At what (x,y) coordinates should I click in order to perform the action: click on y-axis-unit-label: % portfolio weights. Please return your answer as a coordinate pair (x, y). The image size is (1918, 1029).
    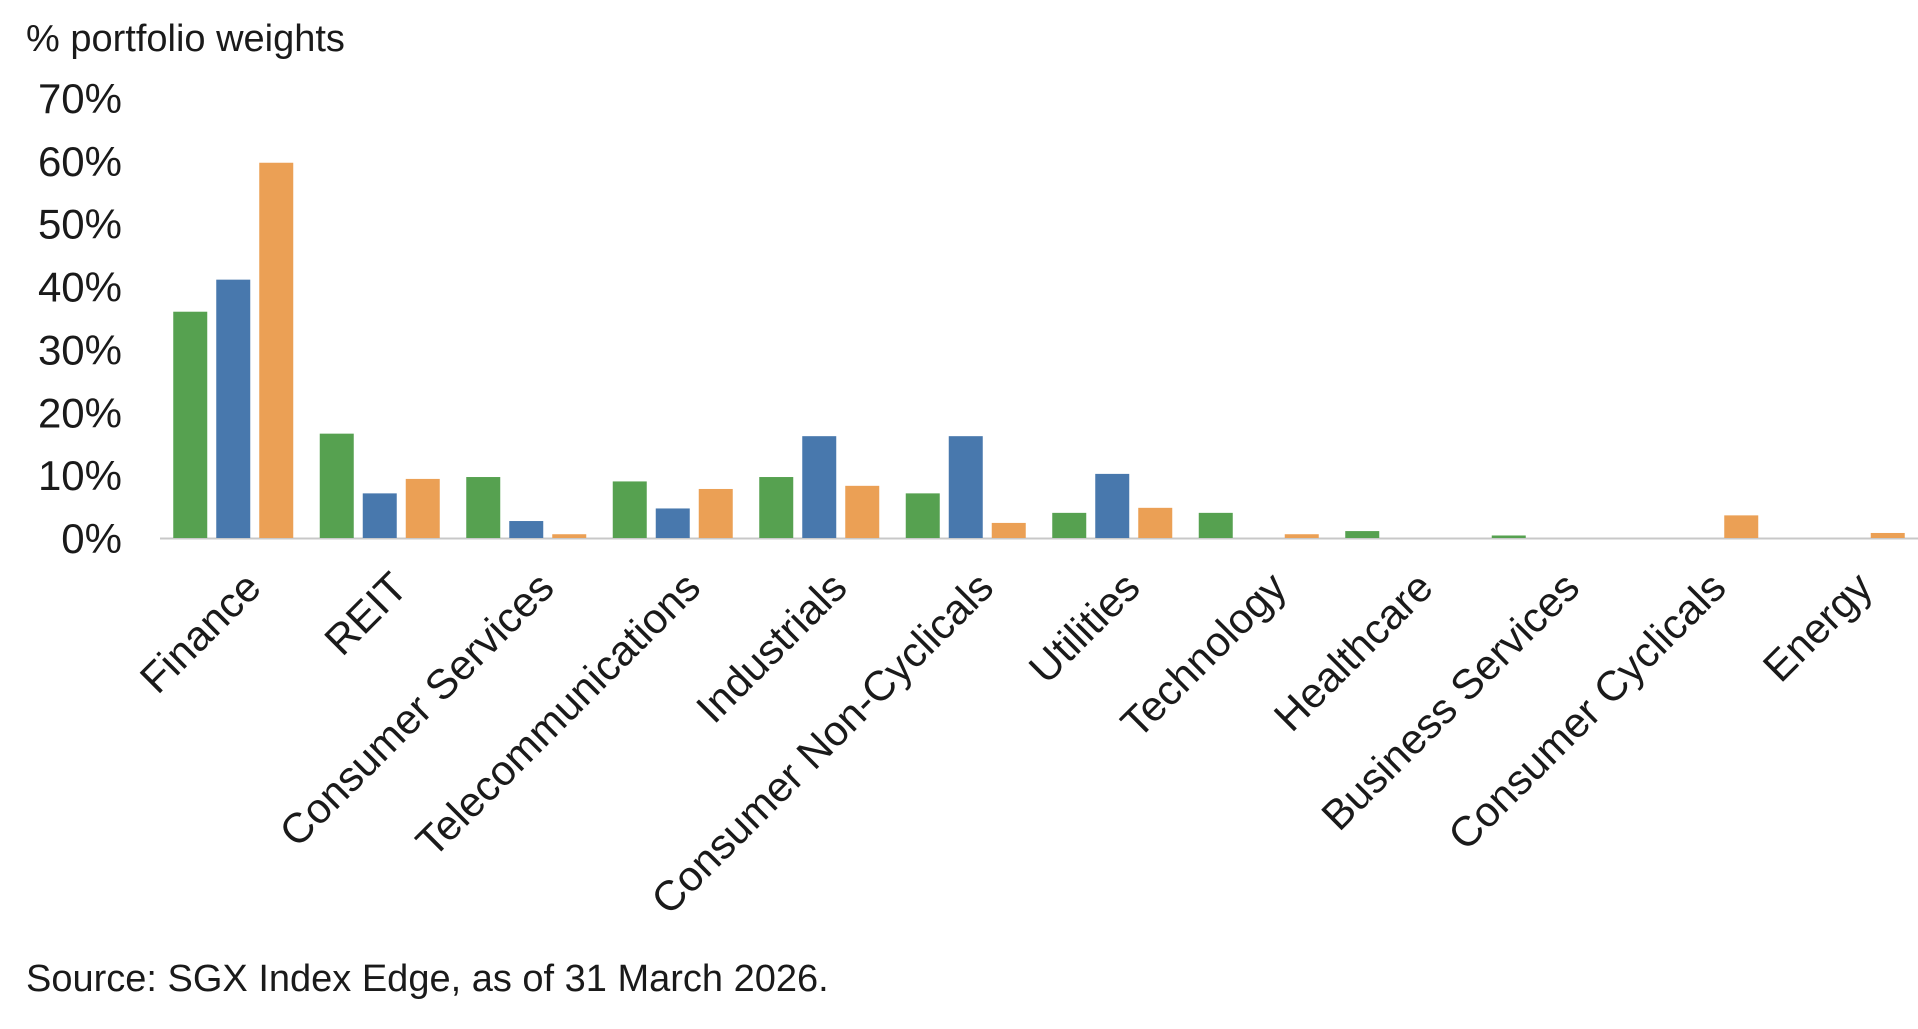
    Looking at the image, I should click on (185, 39).